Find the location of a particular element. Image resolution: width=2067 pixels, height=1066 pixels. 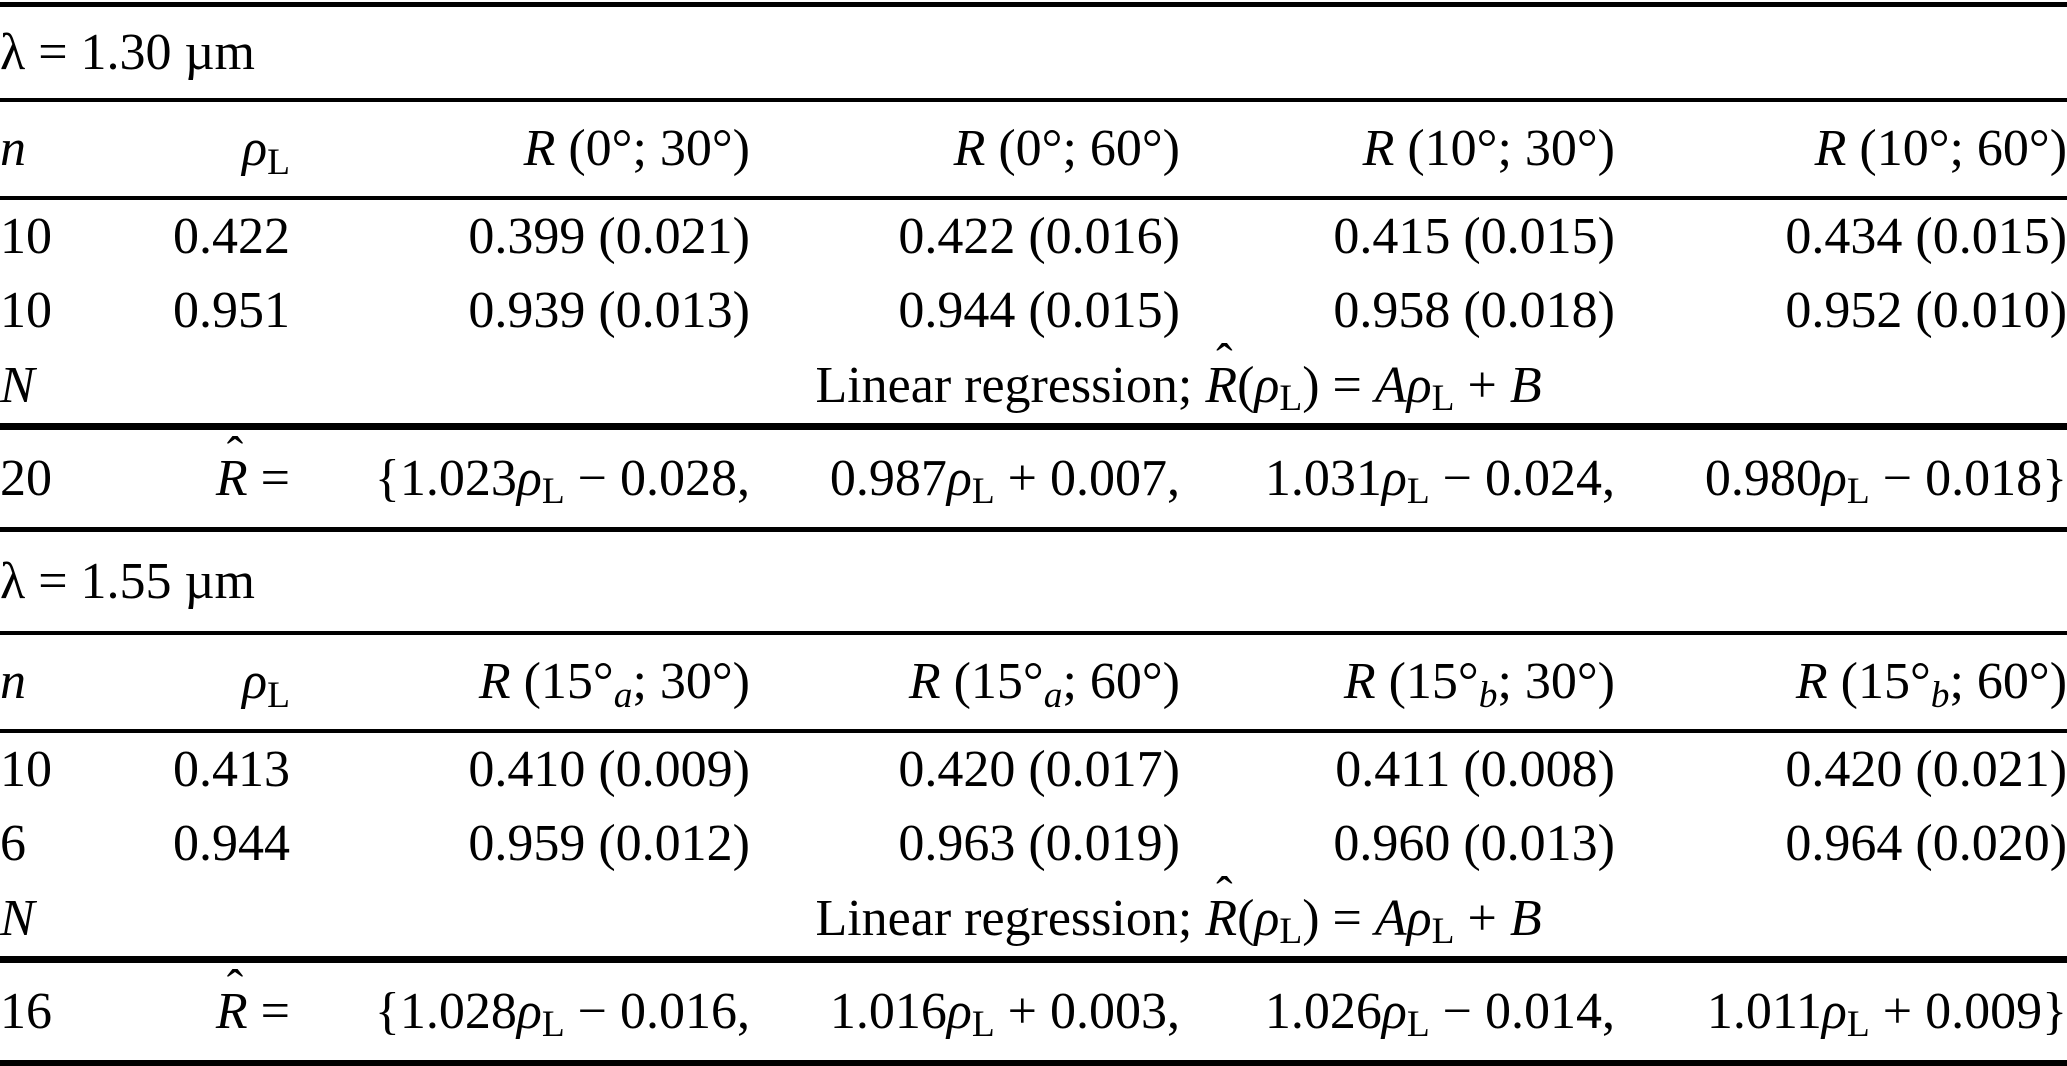

cell-r-15b-30: 0.960 (0.013) is located at coordinates (1474, 844).